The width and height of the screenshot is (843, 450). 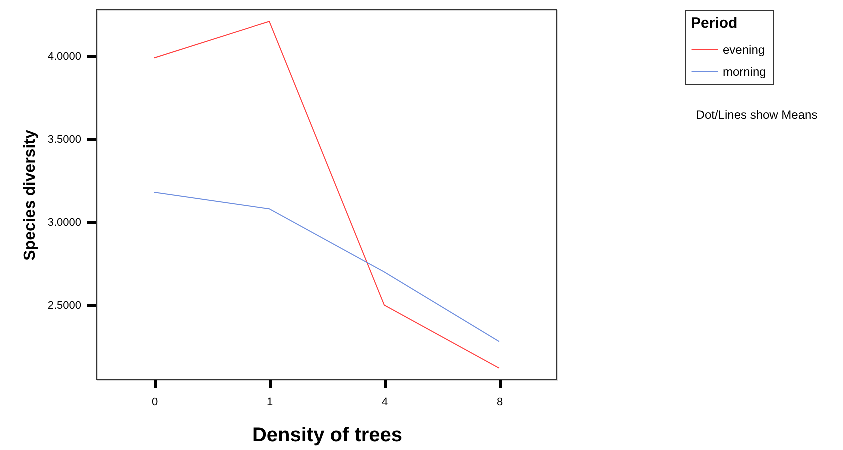 I want to click on y-tick-label: 3.5000, so click(x=65, y=140).